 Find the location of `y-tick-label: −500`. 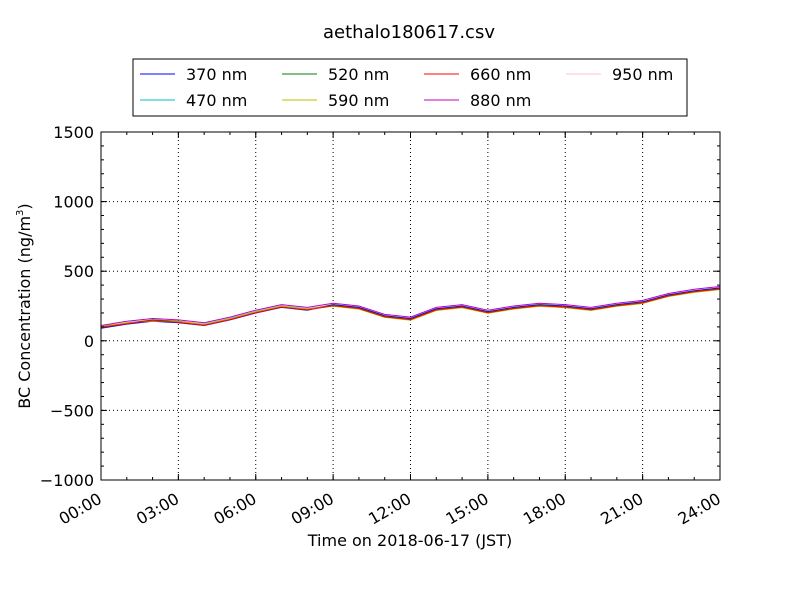

y-tick-label: −500 is located at coordinates (72, 410).